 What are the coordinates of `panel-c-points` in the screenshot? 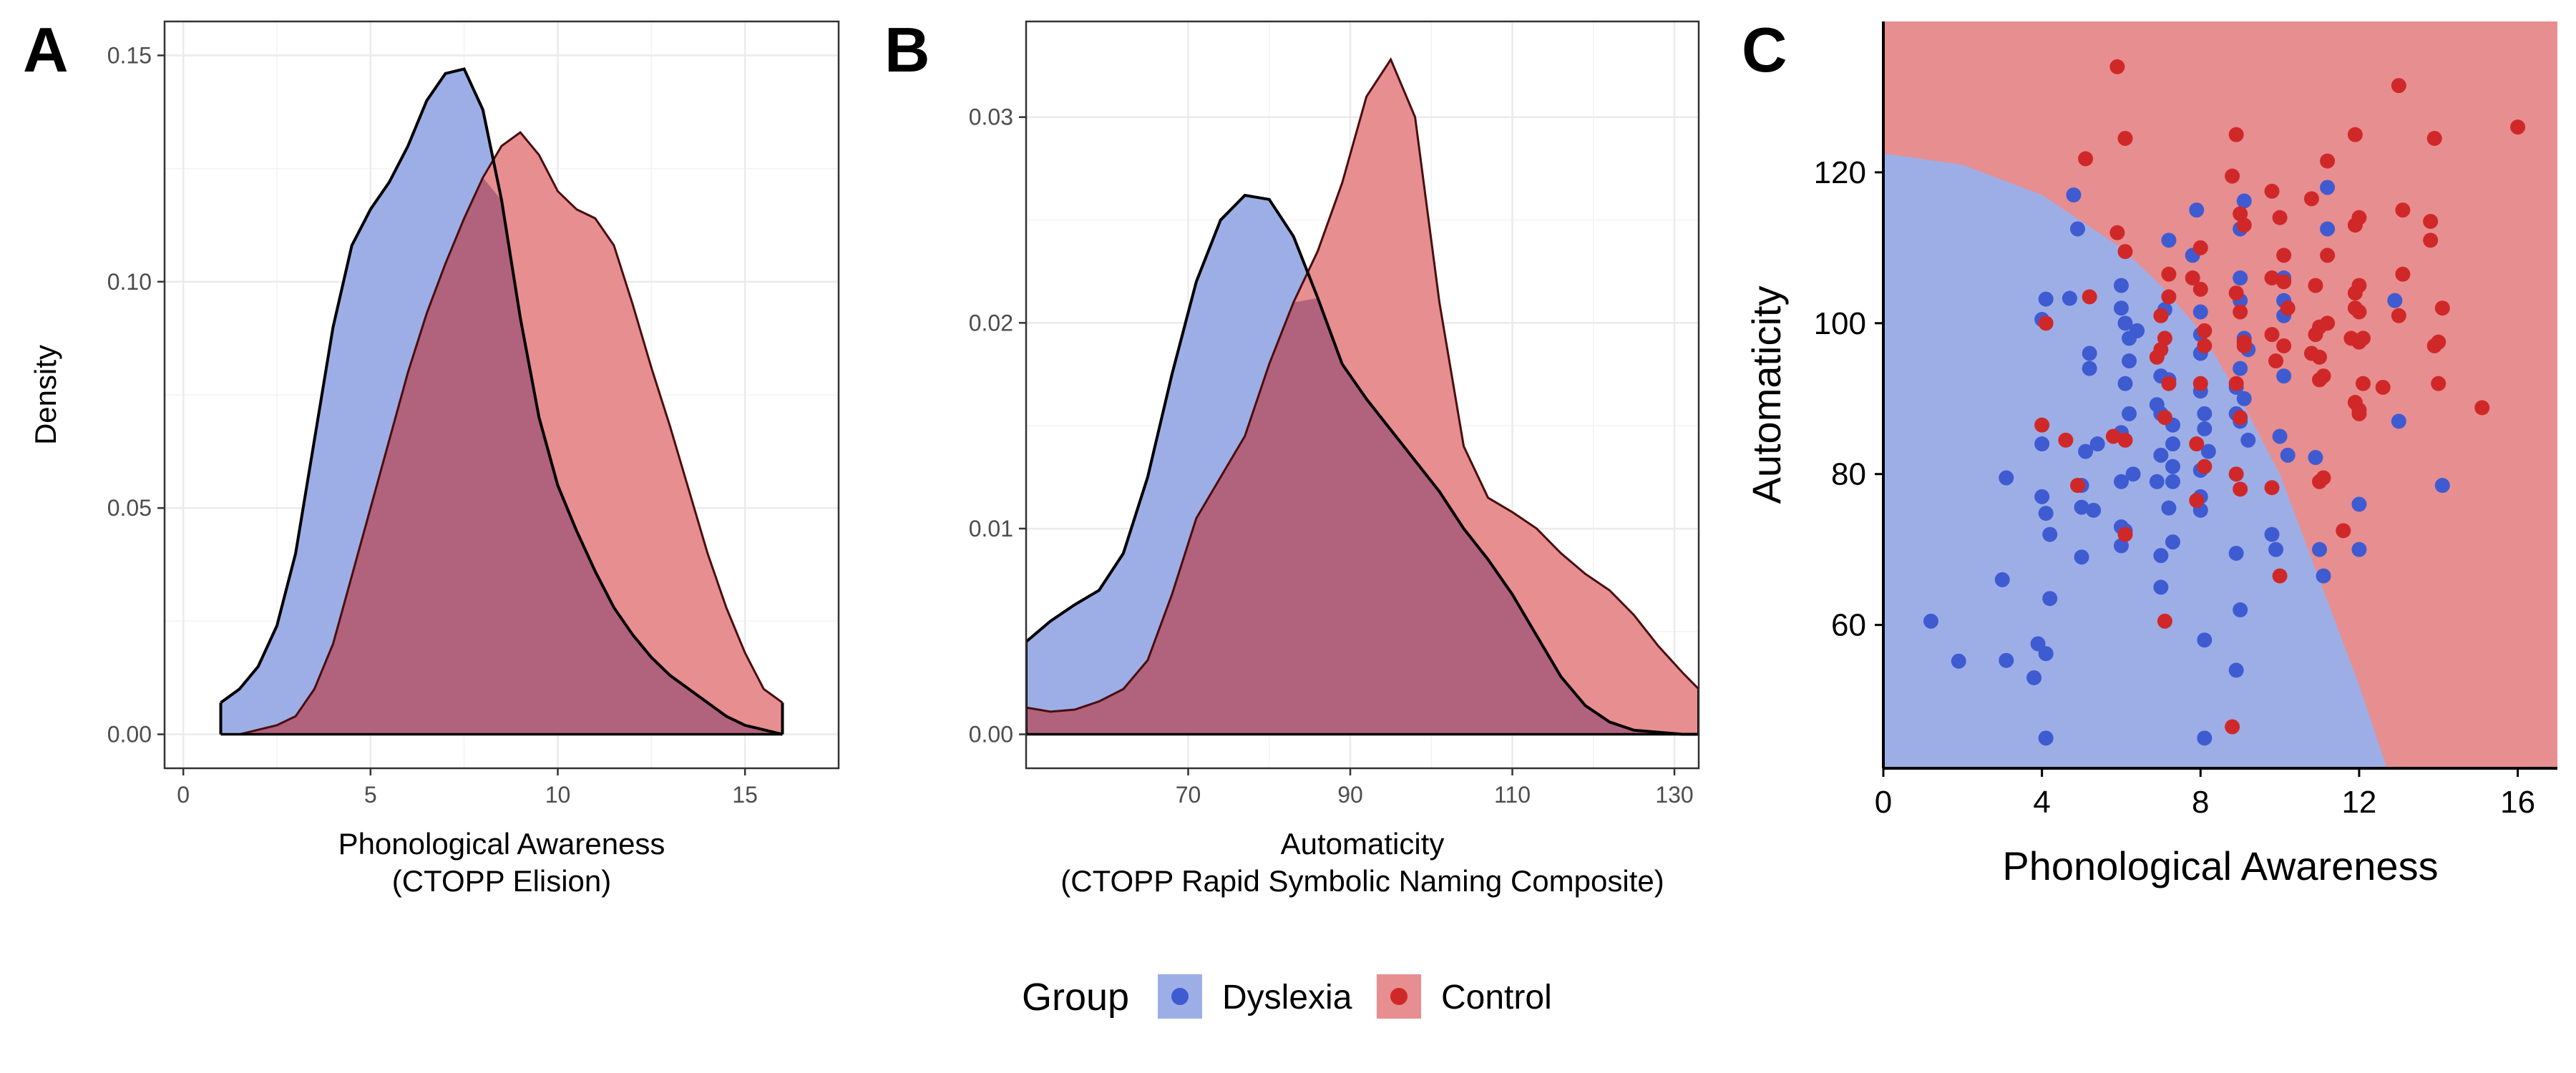 It's located at (2224, 403).